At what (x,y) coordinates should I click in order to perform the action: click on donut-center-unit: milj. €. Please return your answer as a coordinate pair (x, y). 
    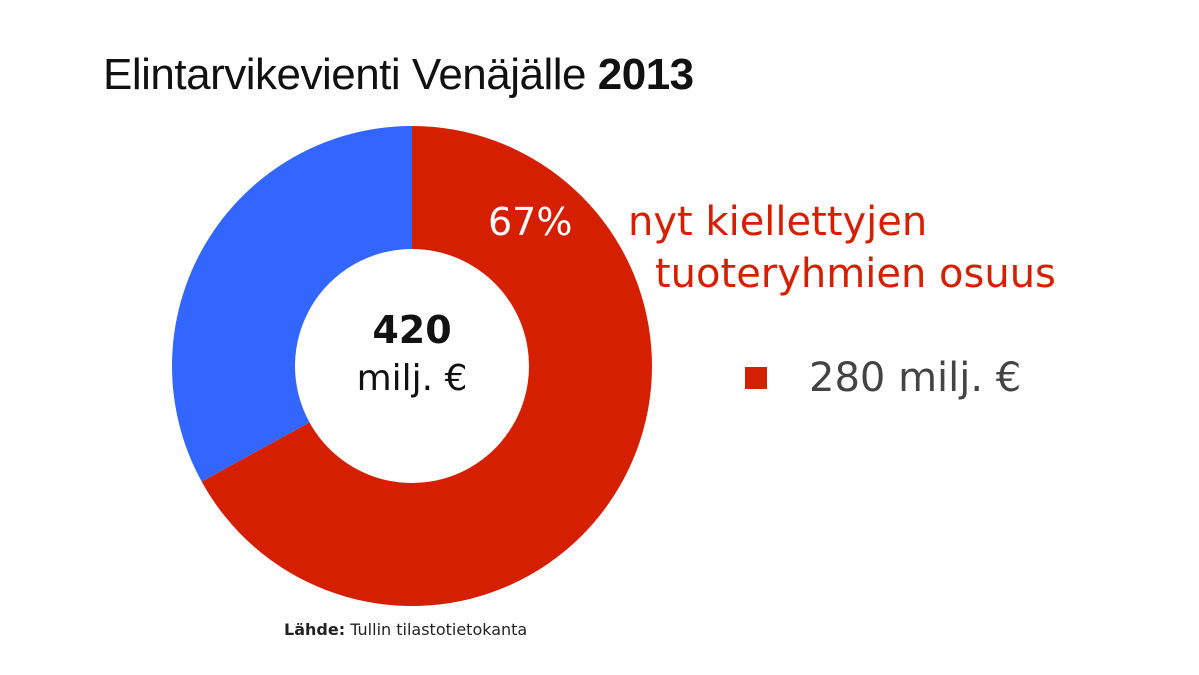
    Looking at the image, I should click on (412, 378).